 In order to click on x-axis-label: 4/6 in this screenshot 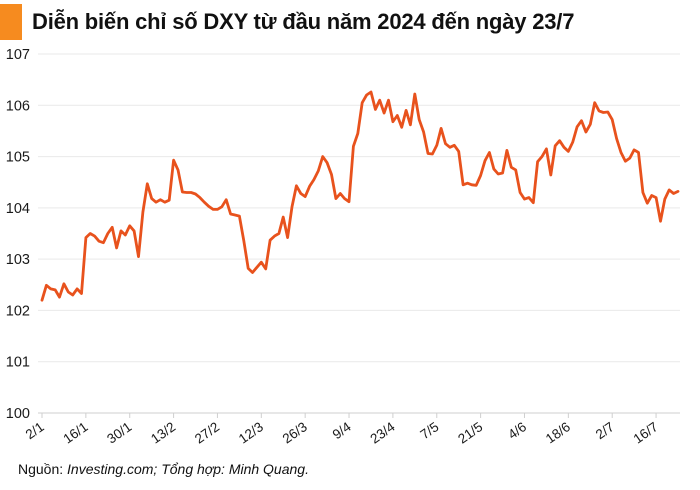, I will do `click(517, 430)`.